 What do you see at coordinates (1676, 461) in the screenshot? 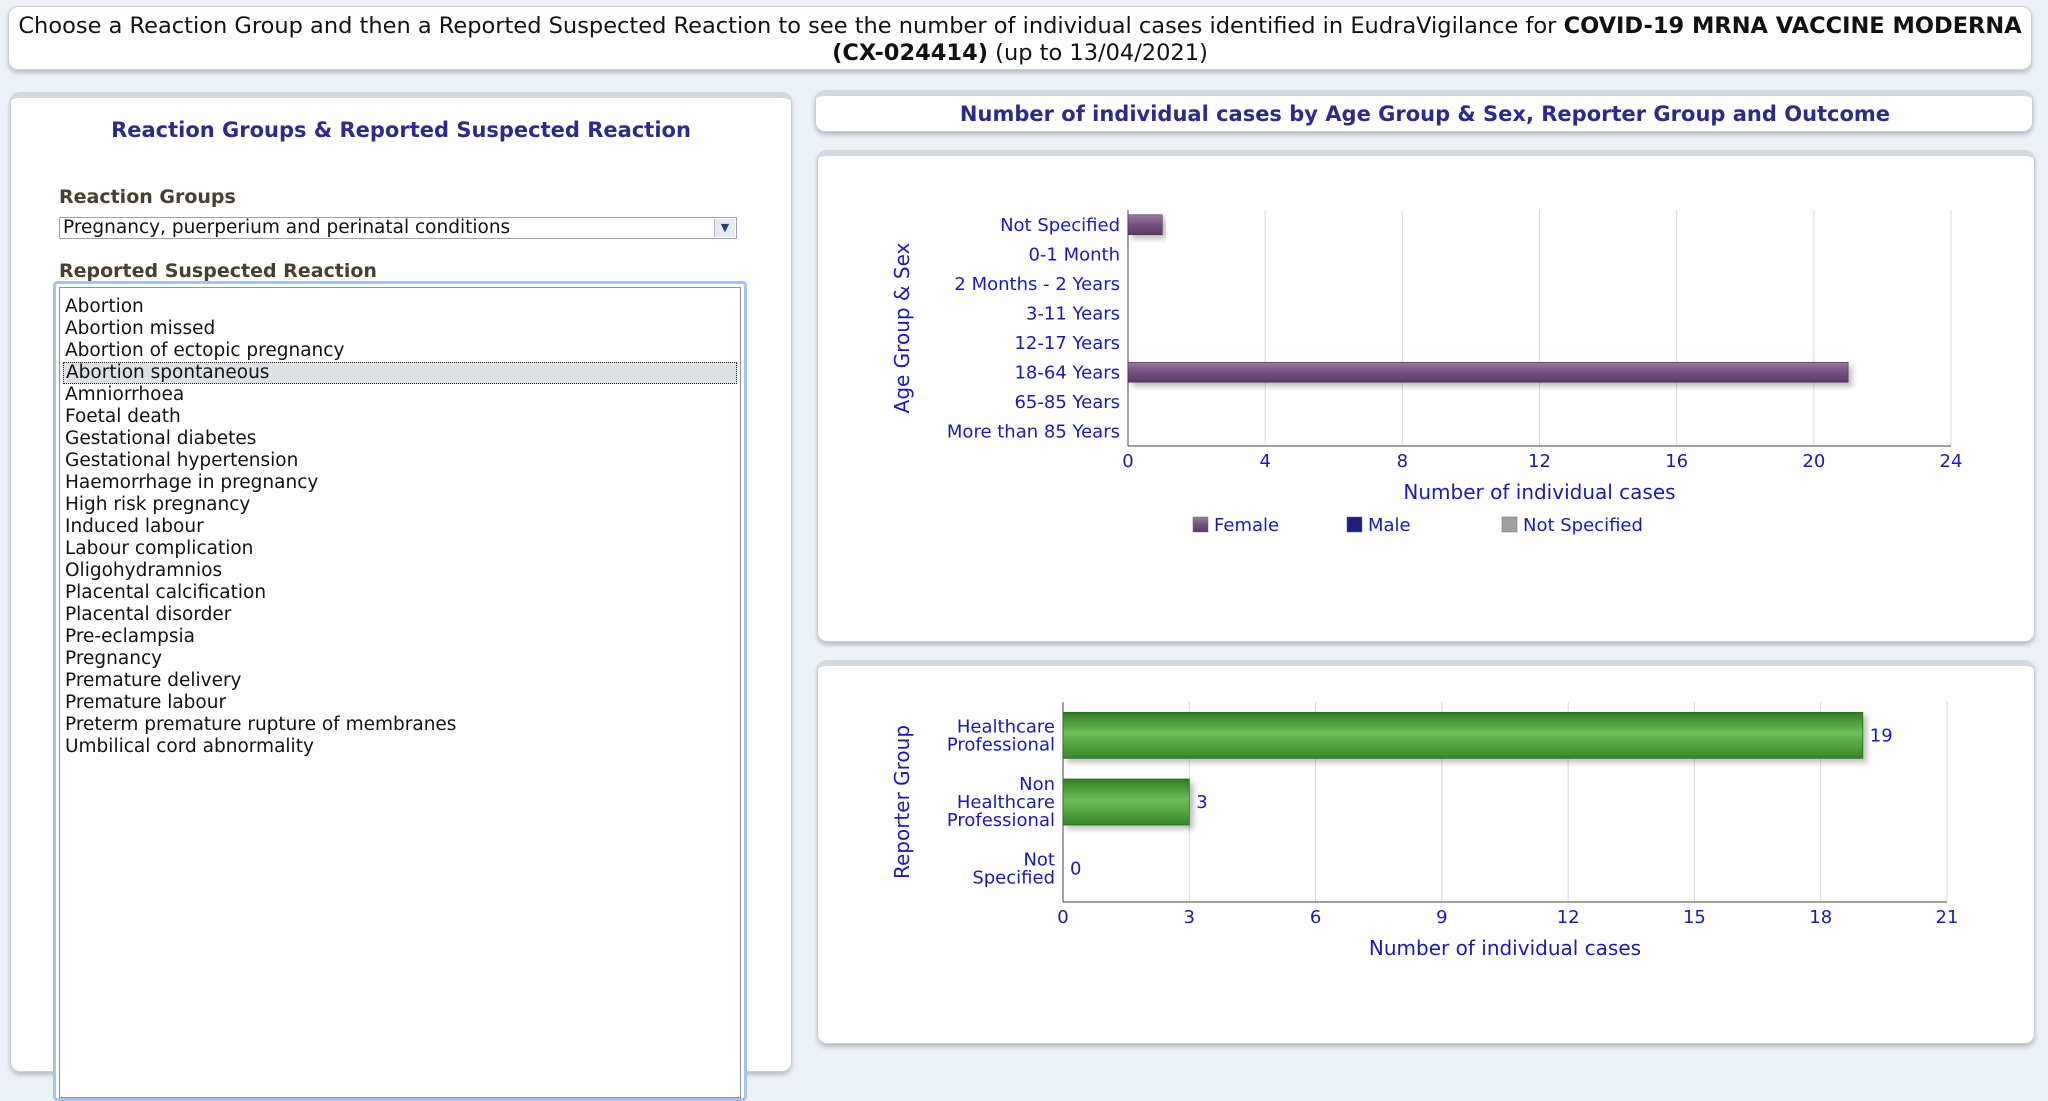
I see `x-tick-label: 16` at bounding box center [1676, 461].